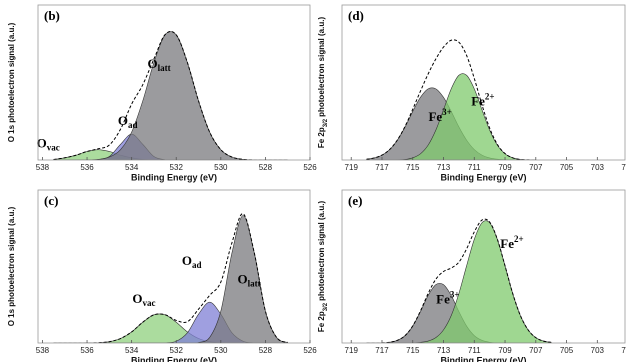 This screenshot has width=626, height=362. What do you see at coordinates (197, 265) in the screenshot?
I see `peak-subscript: ad` at bounding box center [197, 265].